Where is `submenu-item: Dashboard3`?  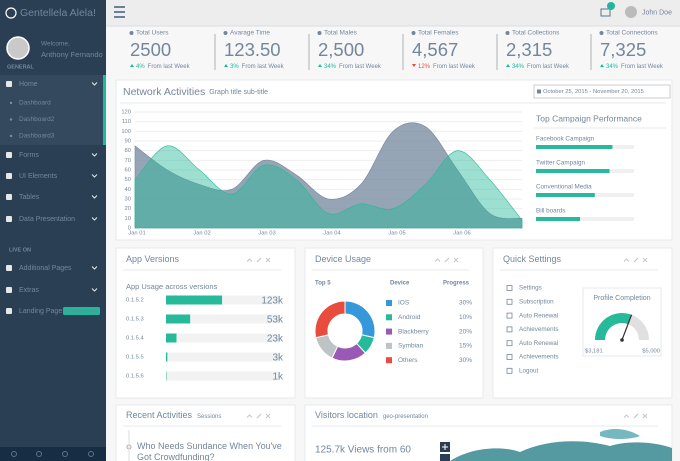 submenu-item: Dashboard3 is located at coordinates (37, 136).